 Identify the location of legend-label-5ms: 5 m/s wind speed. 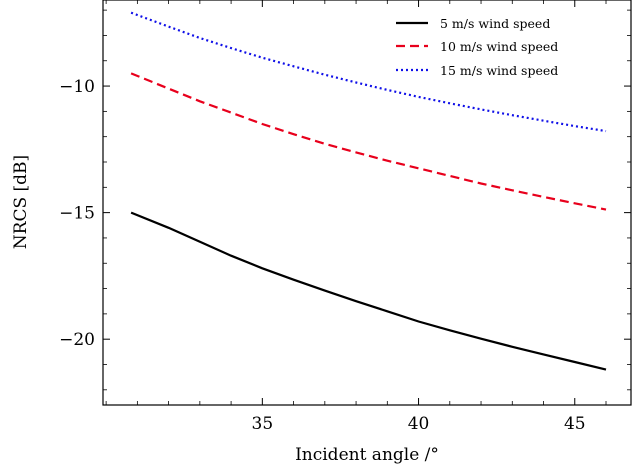
(495, 23).